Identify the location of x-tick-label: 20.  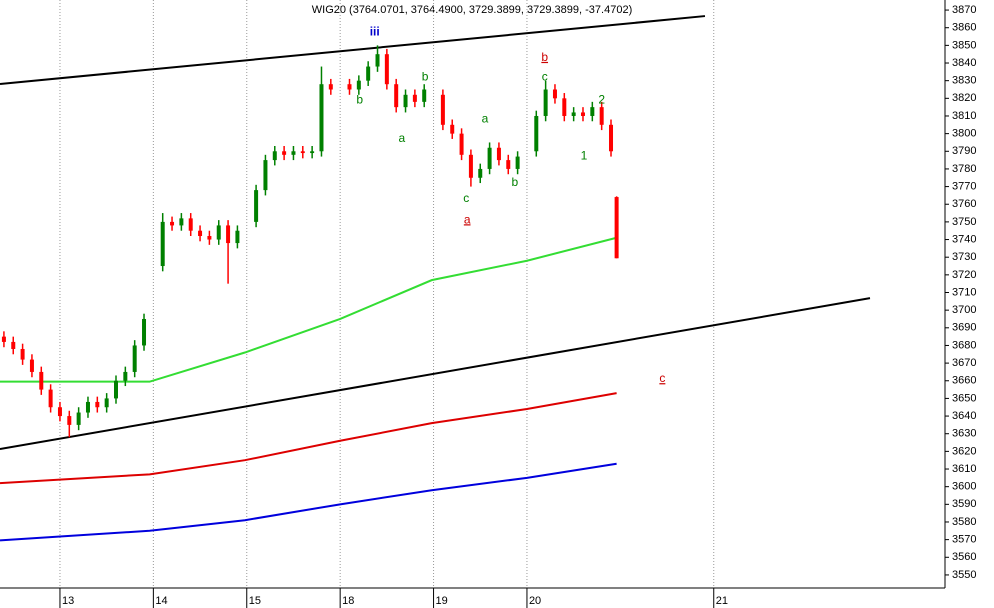
(535, 601).